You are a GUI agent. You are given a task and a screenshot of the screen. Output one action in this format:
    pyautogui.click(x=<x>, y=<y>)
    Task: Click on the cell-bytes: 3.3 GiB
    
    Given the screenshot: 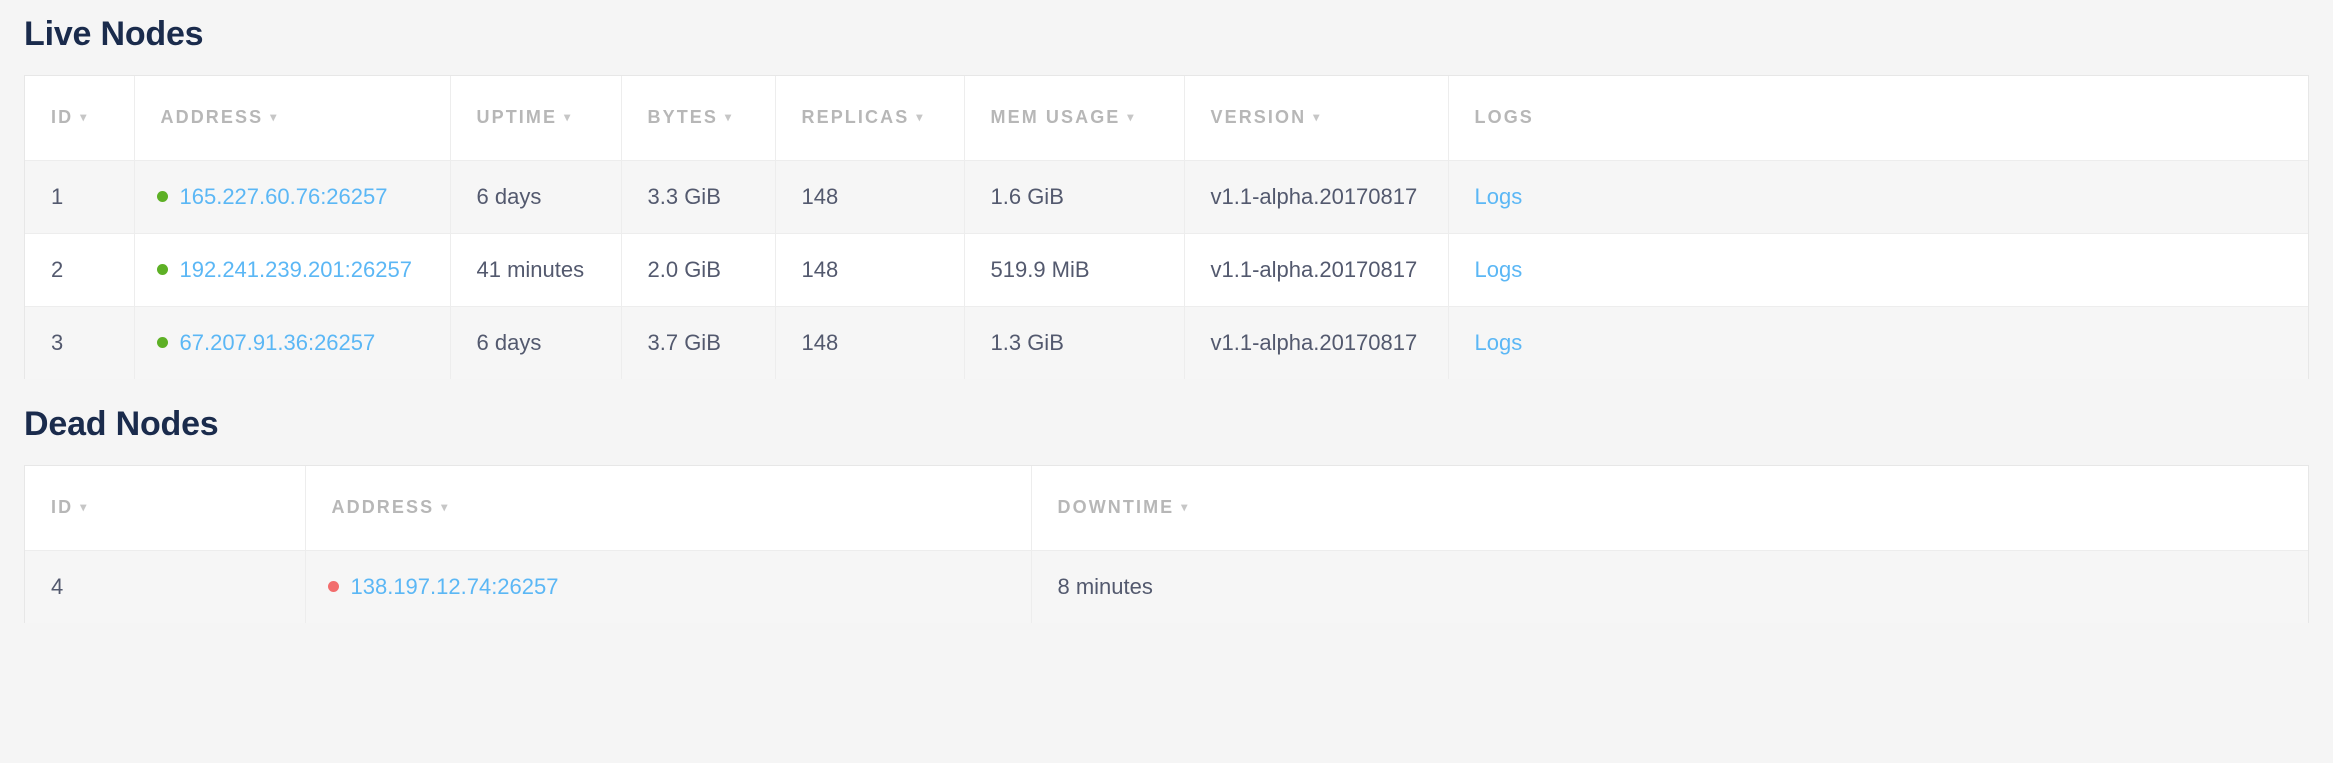 What is the action you would take?
    pyautogui.click(x=698, y=196)
    